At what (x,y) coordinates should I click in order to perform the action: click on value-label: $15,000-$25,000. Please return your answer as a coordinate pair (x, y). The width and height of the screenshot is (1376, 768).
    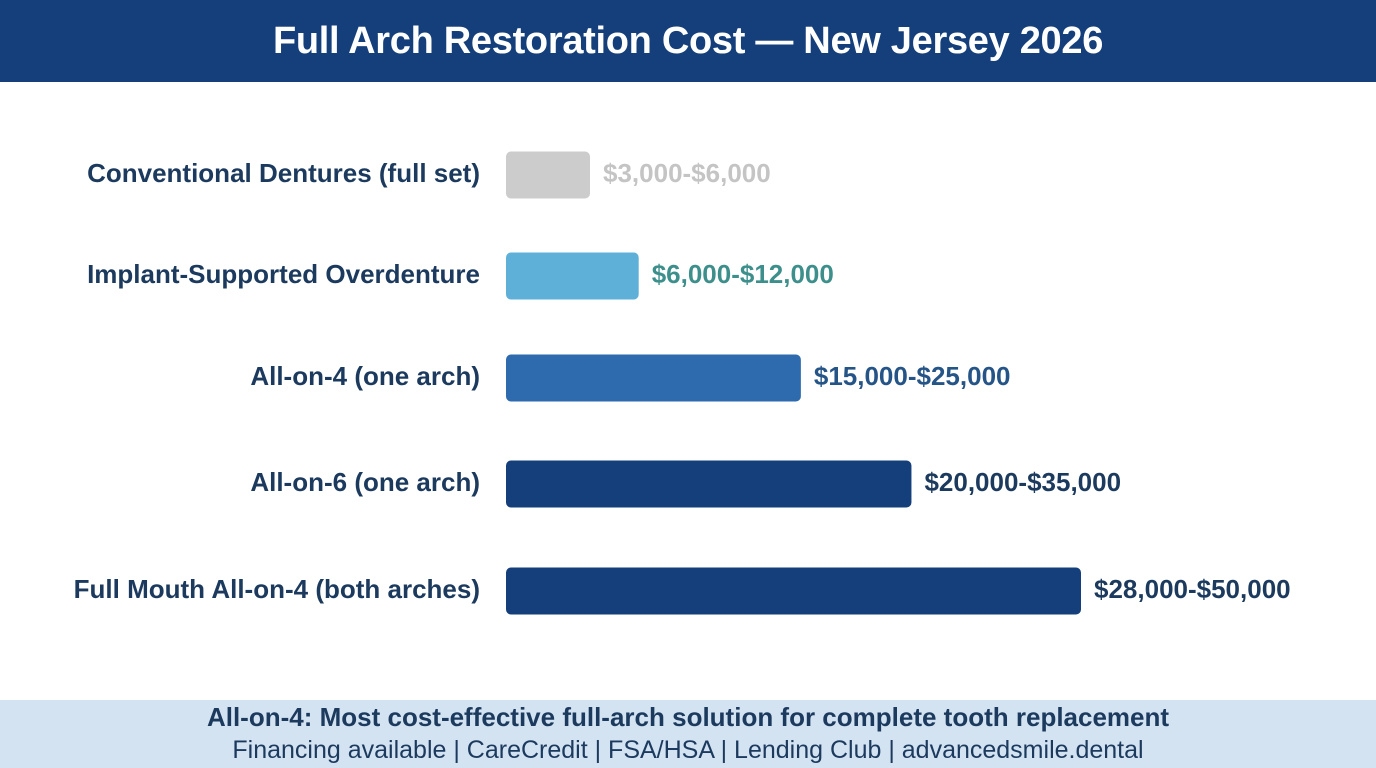
    Looking at the image, I should click on (912, 376).